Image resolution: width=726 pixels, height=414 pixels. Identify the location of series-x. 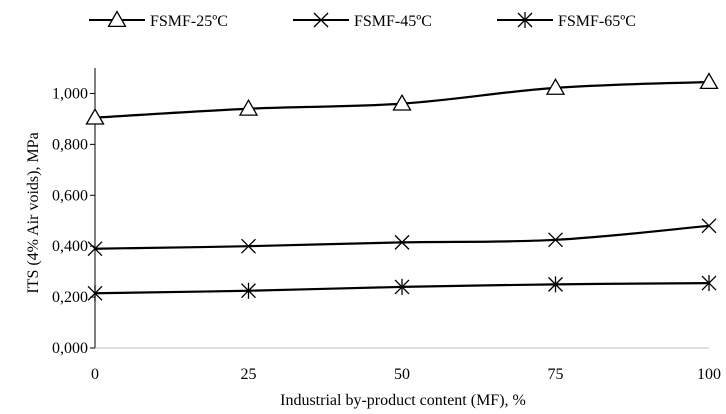
(402, 237).